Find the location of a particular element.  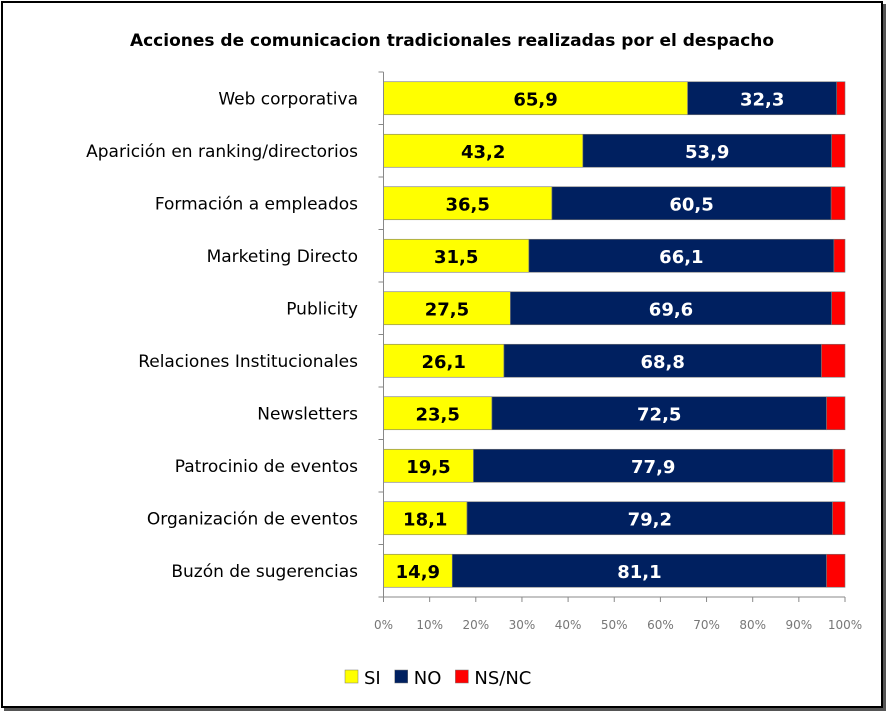

data-label: 43,2 is located at coordinates (483, 152).